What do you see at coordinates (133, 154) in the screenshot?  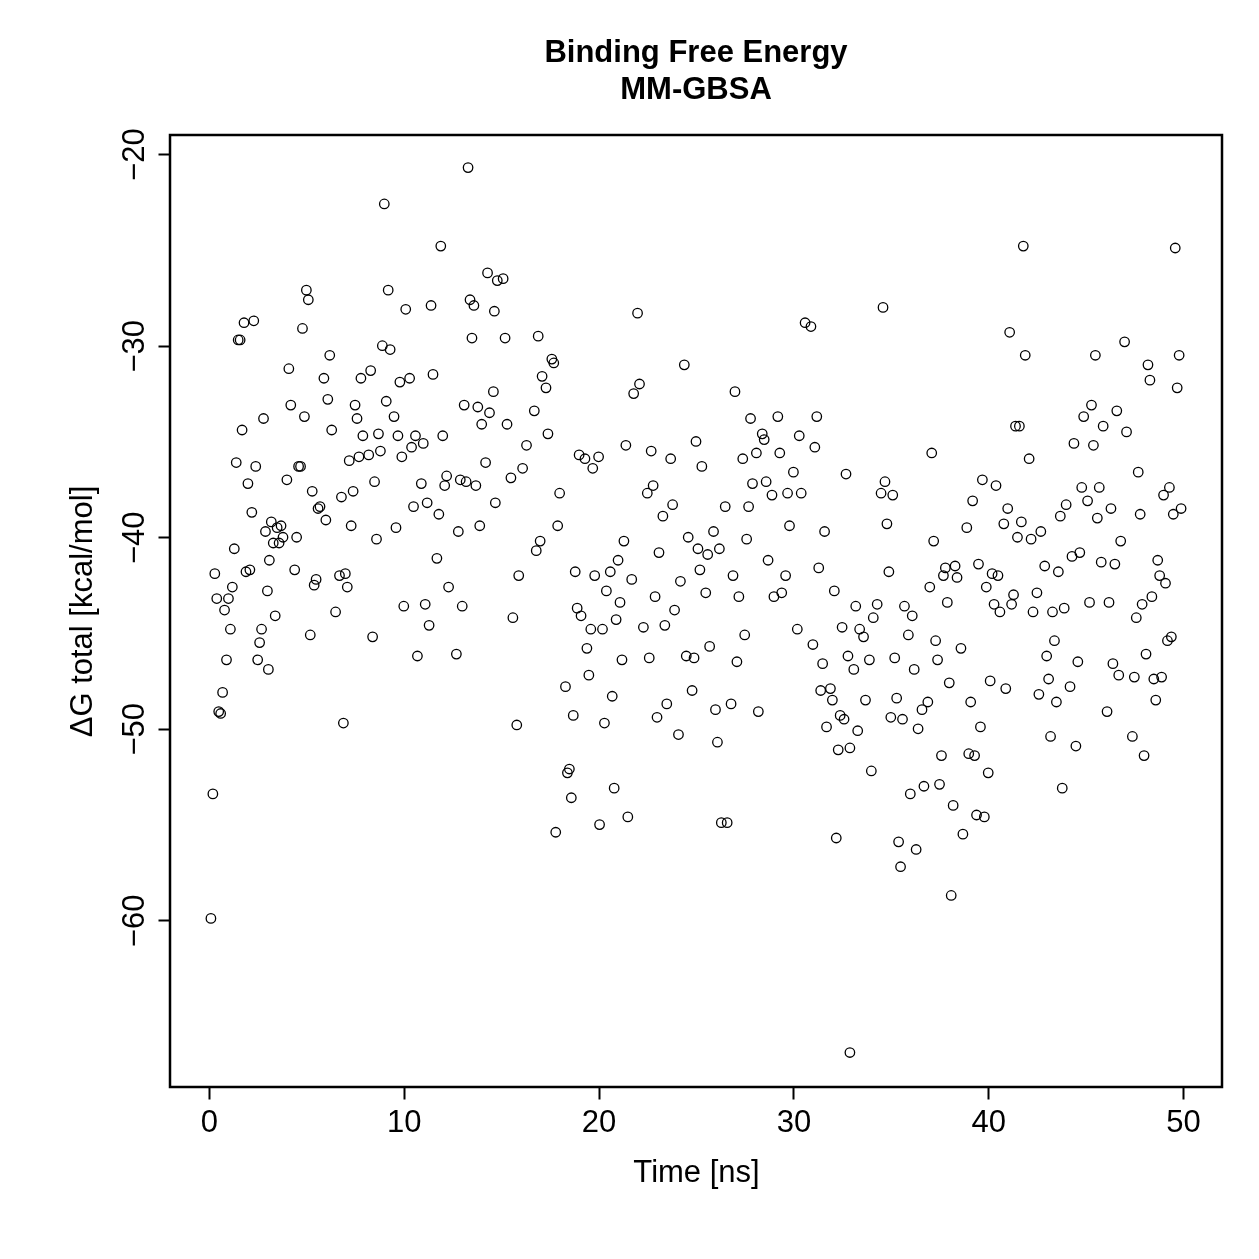 I see `y-tick-label: −20` at bounding box center [133, 154].